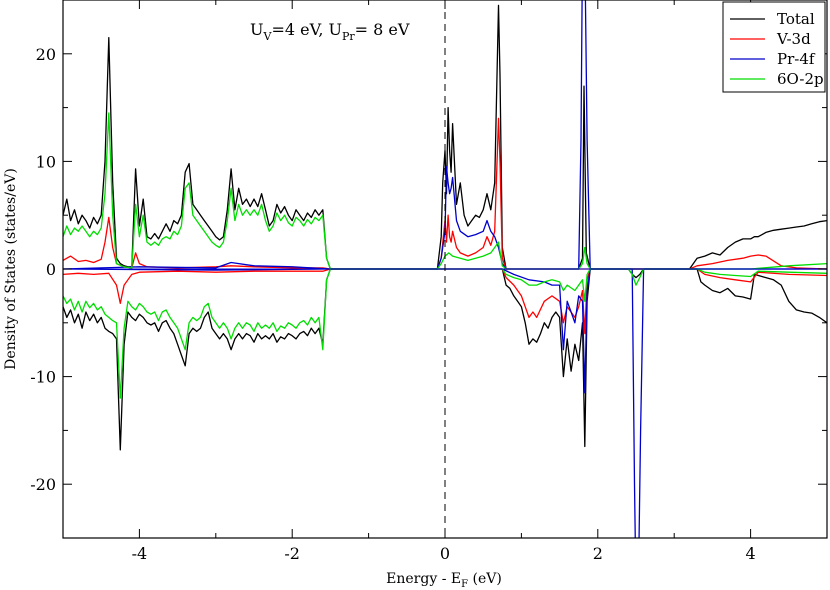 This screenshot has width=830, height=590. Describe the element at coordinates (348, 36) in the screenshot. I see `annotation-sub-pr: Pr` at that location.